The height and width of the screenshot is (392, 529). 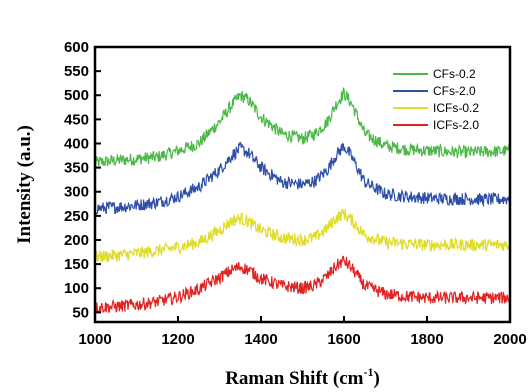 What do you see at coordinates (80, 312) in the screenshot?
I see `y-tick-label: 50` at bounding box center [80, 312].